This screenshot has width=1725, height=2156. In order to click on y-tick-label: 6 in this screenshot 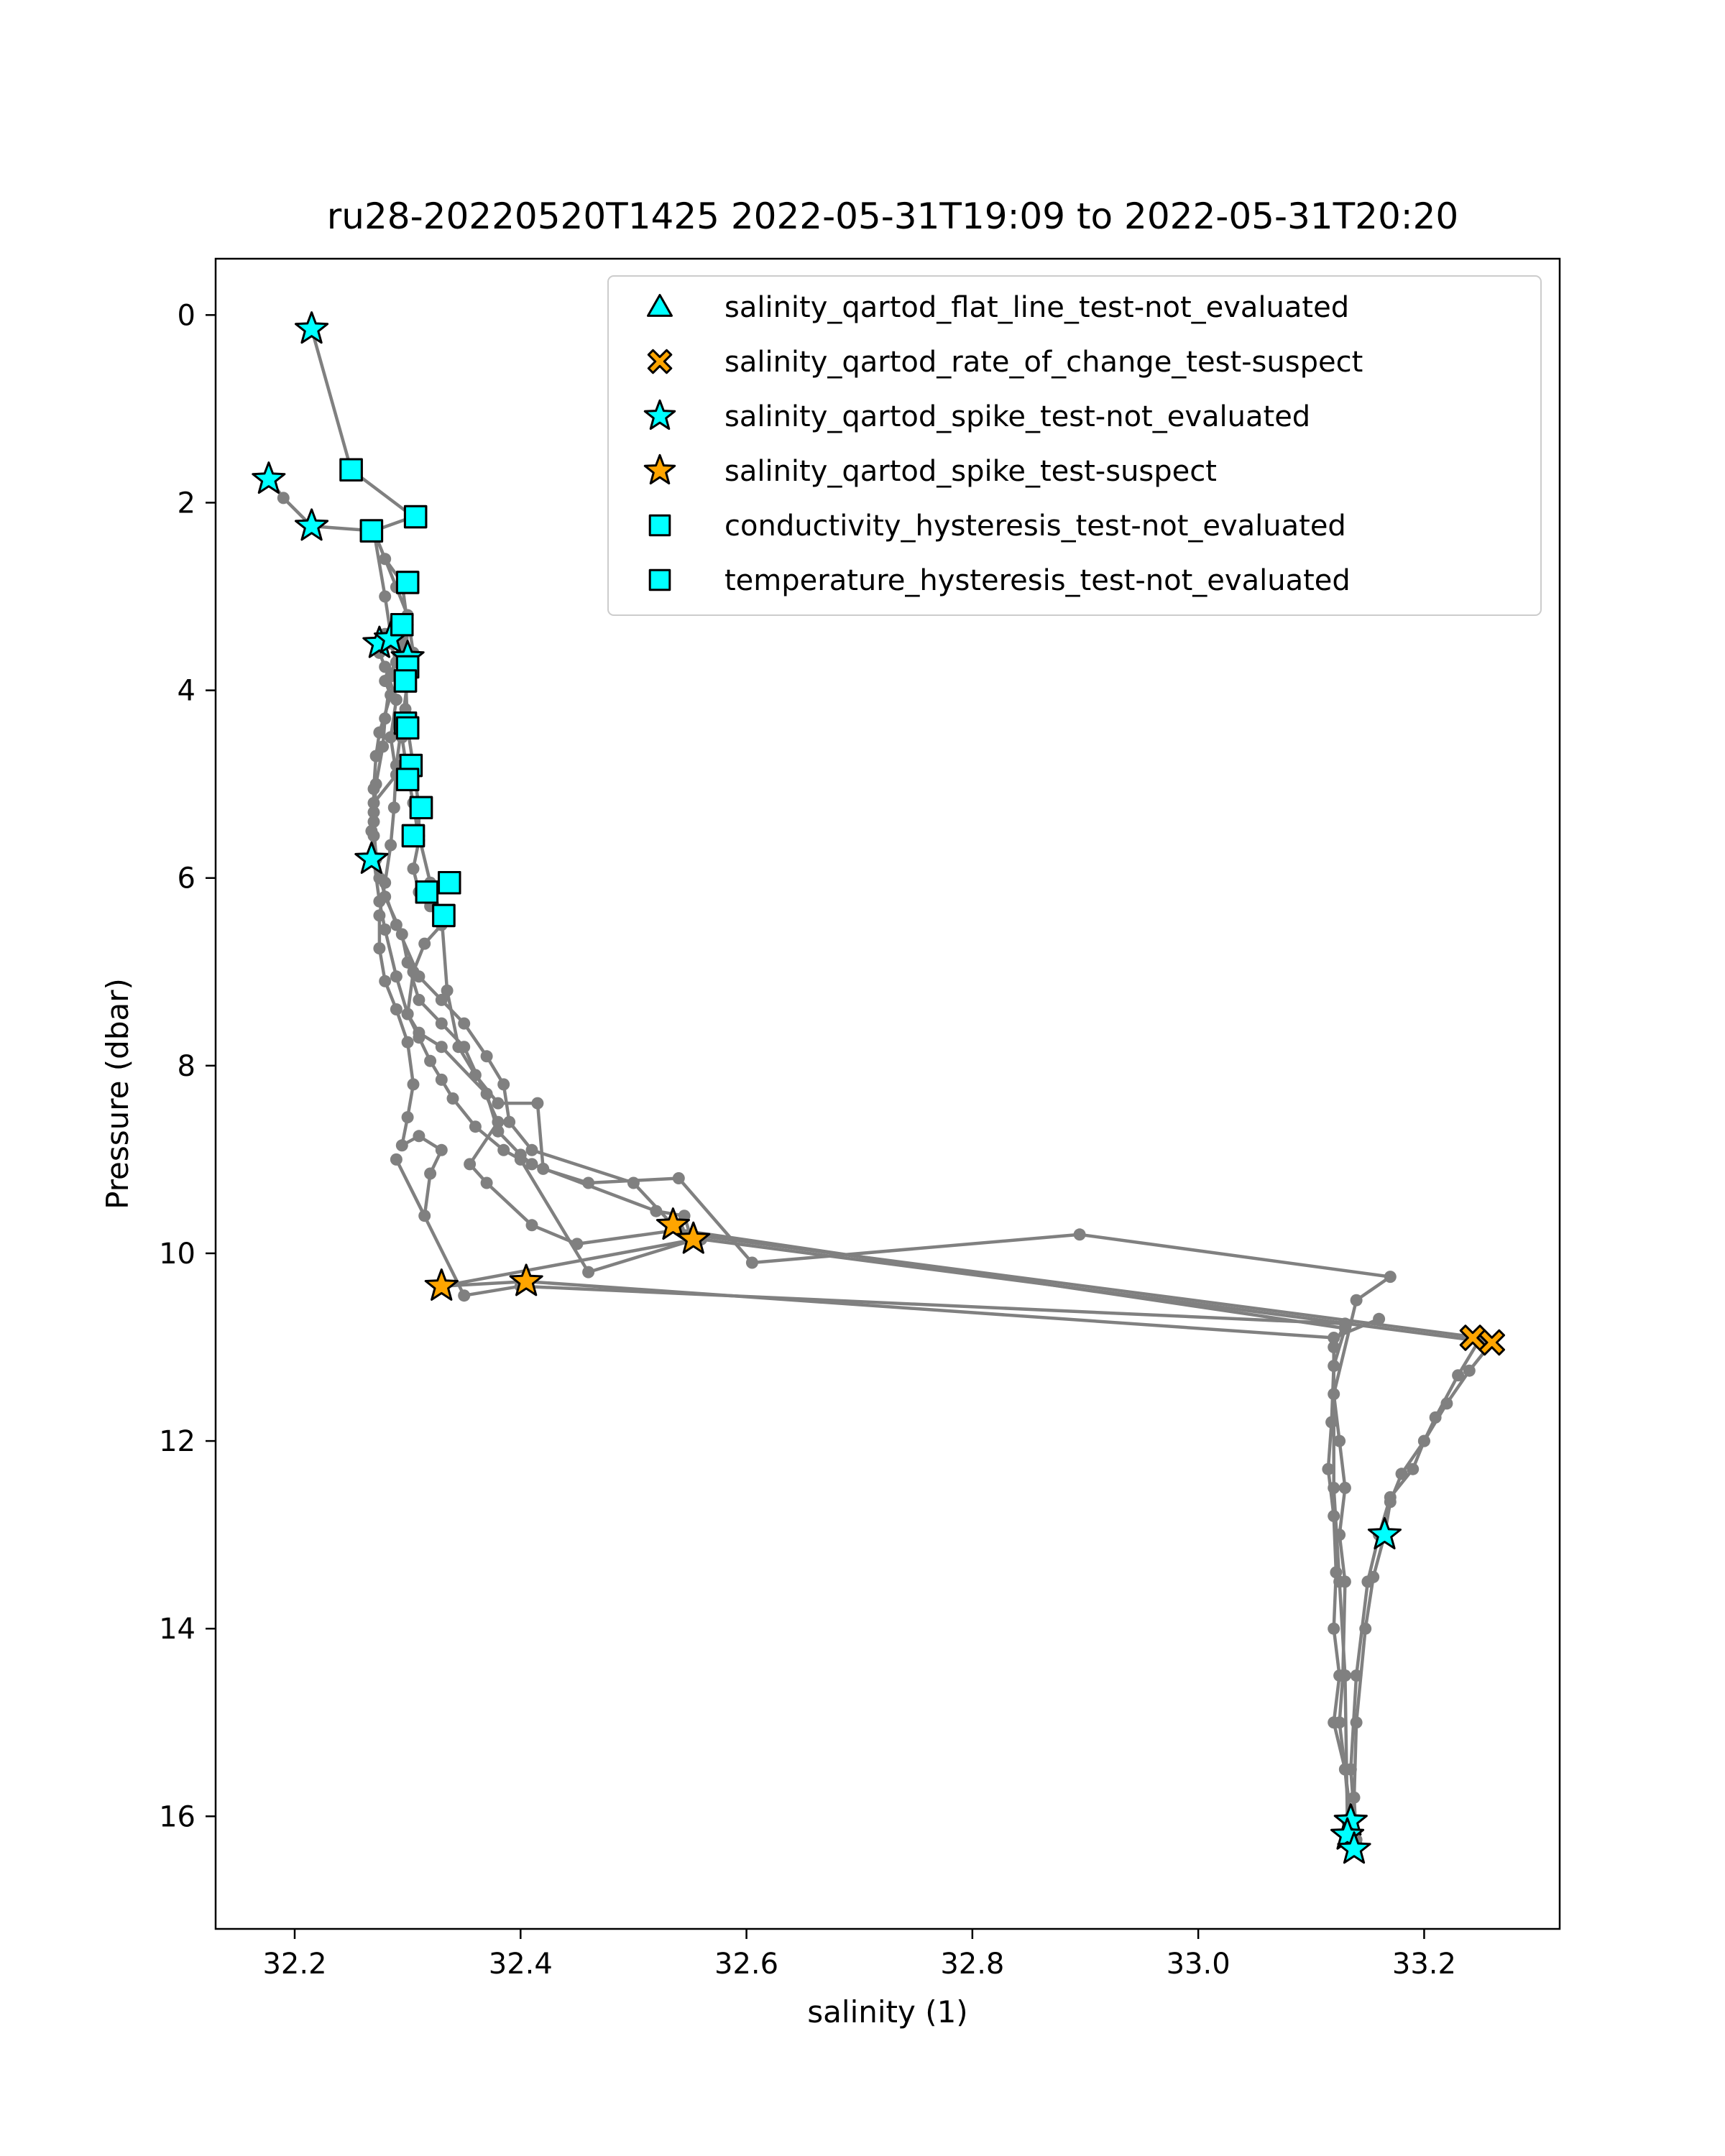, I will do `click(187, 878)`.